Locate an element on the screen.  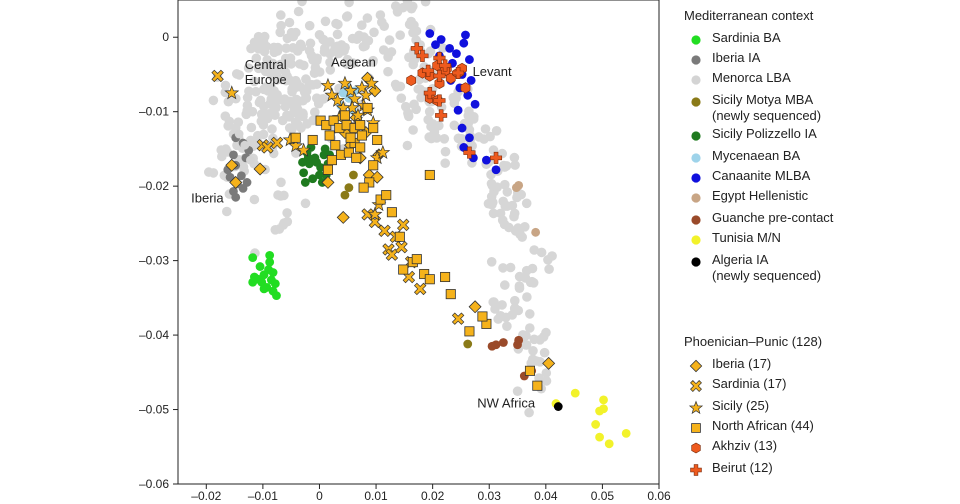
legend-label: Guanche pre-contact is located at coordinates (773, 217).